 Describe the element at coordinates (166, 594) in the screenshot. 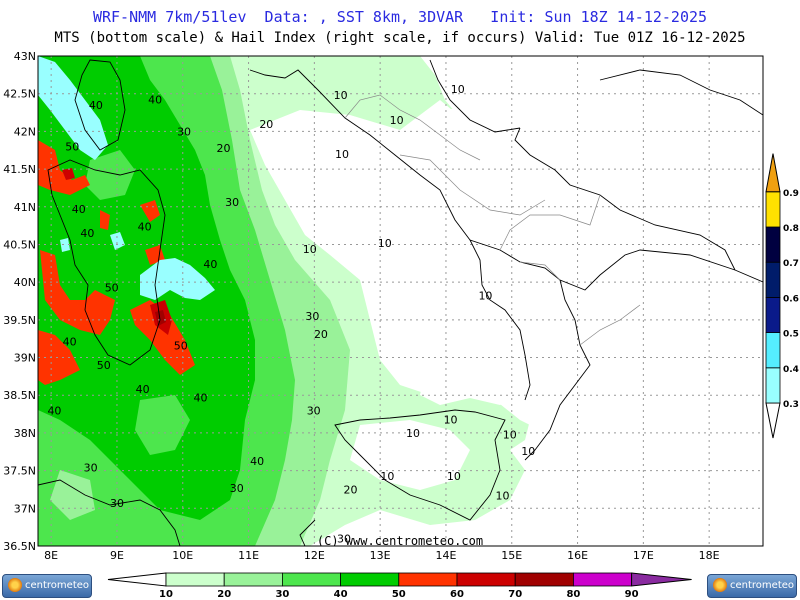

I see `mts-scale-tick: 10` at that location.